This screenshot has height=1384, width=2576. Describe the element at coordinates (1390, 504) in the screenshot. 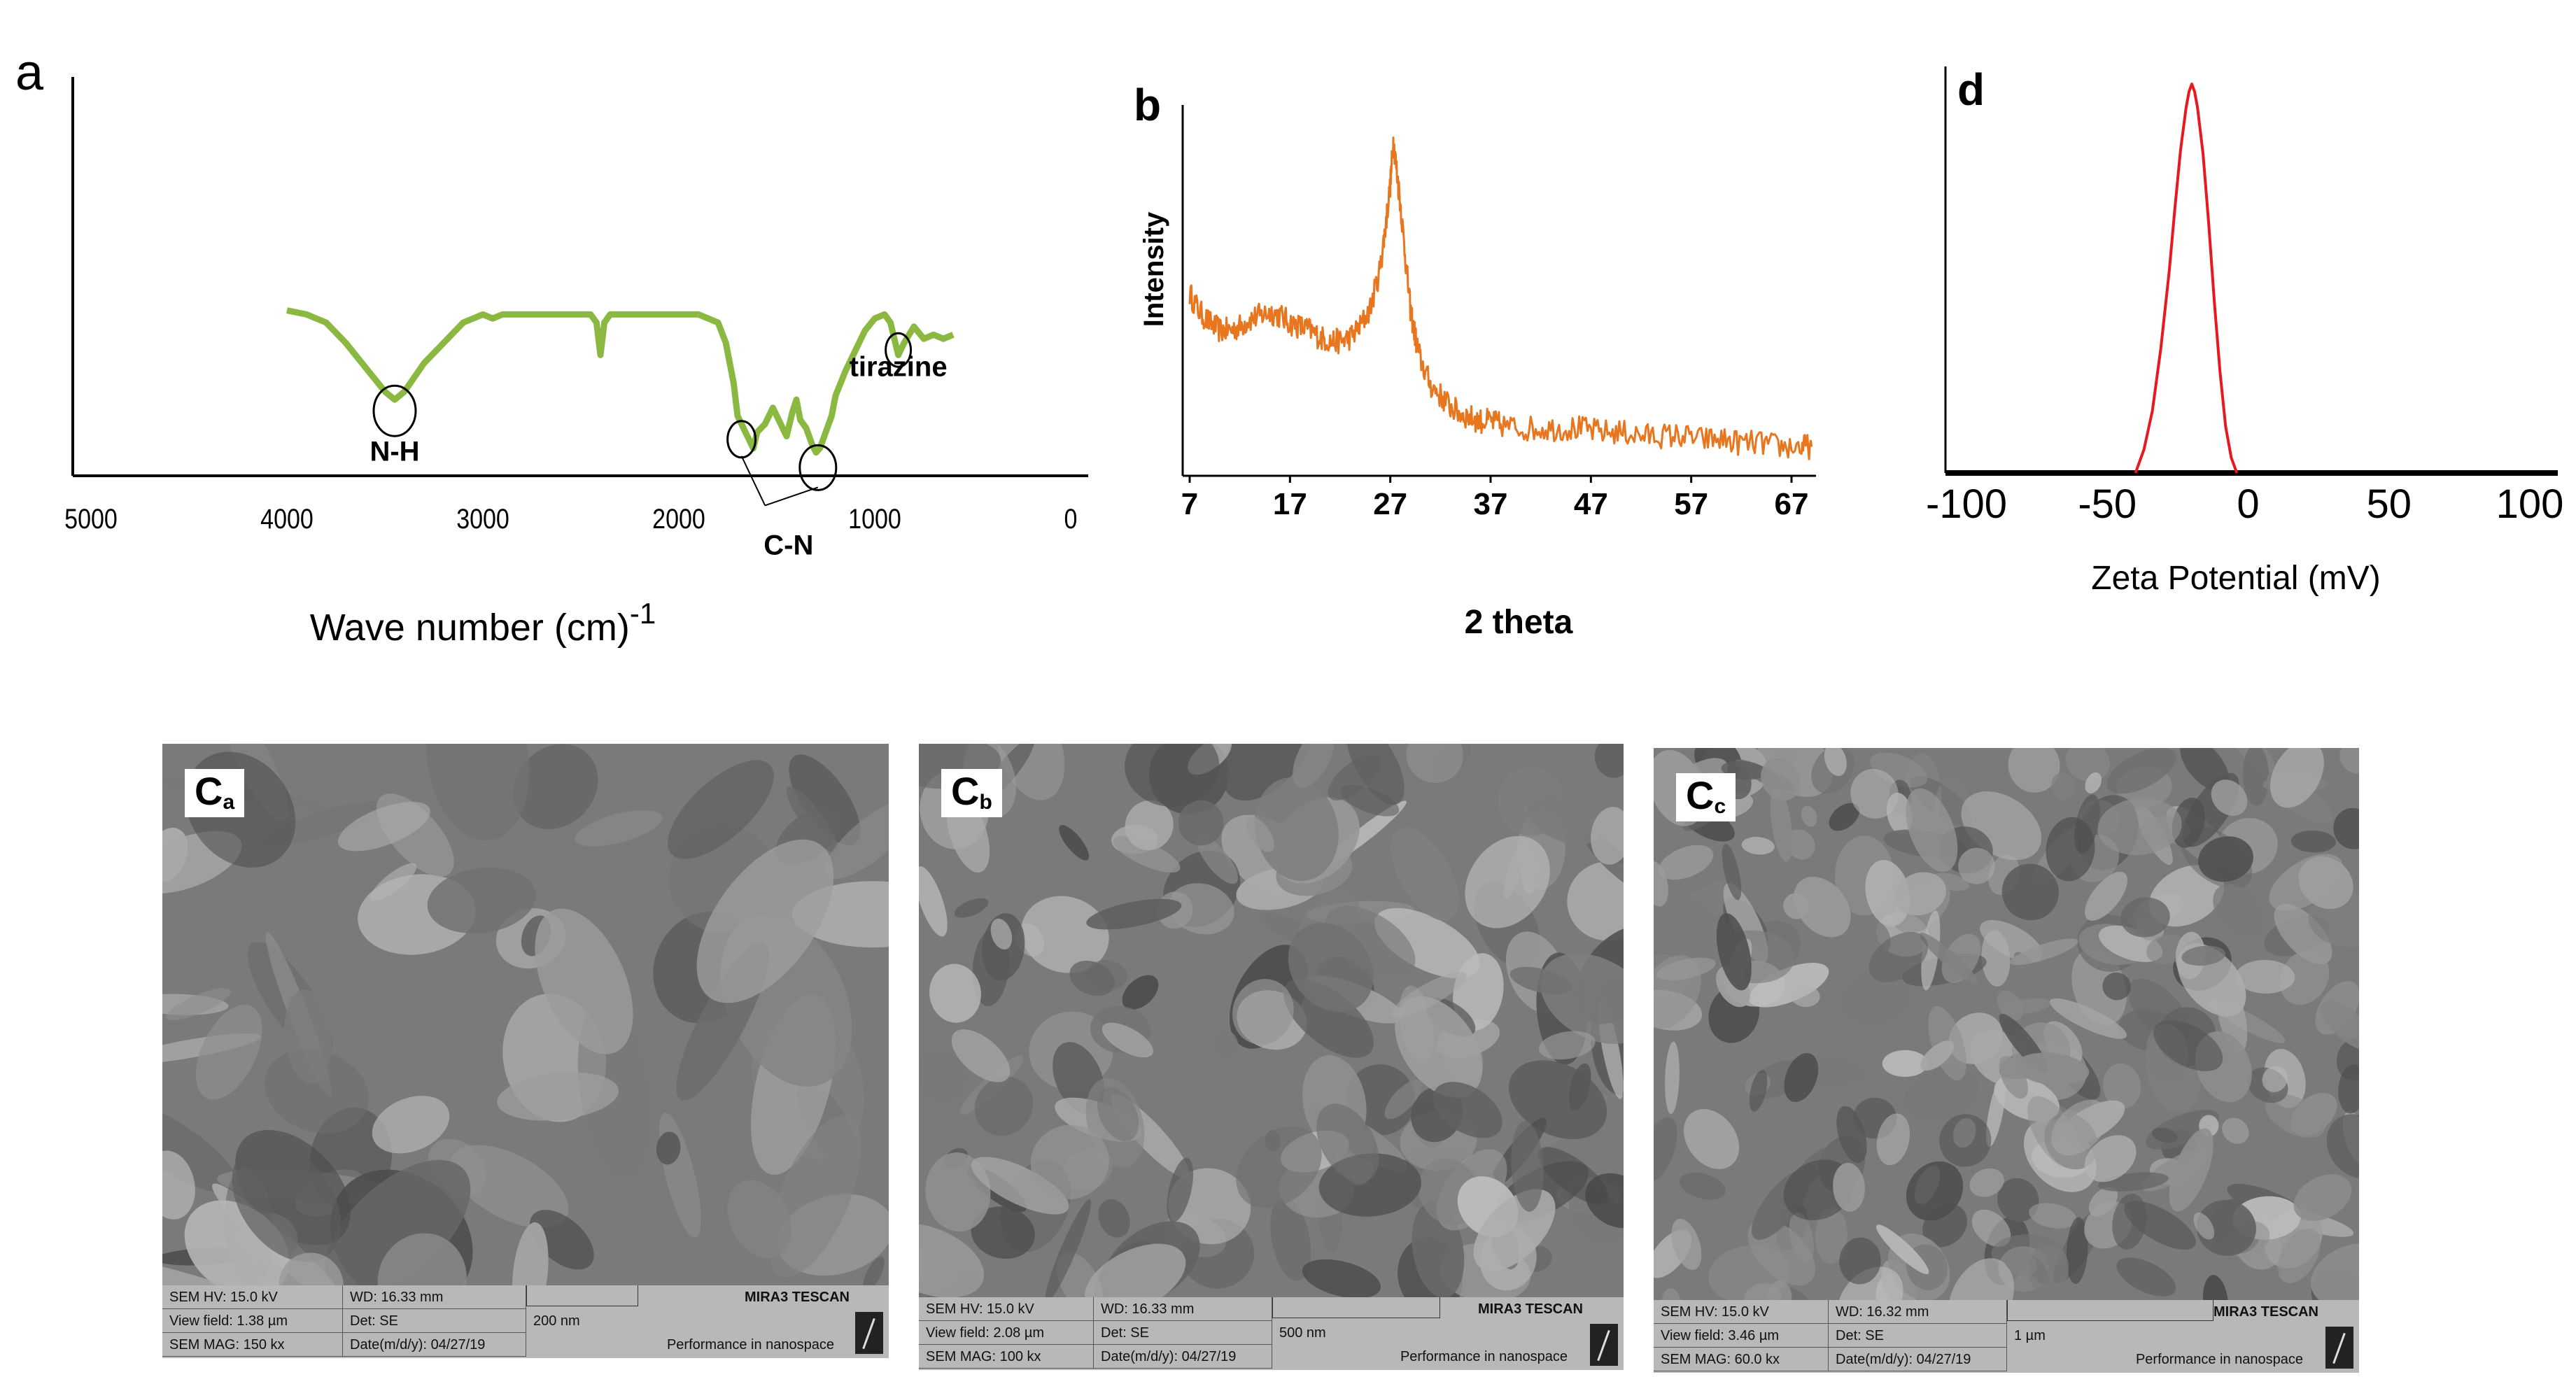

I see `x-tick-label: 27` at that location.